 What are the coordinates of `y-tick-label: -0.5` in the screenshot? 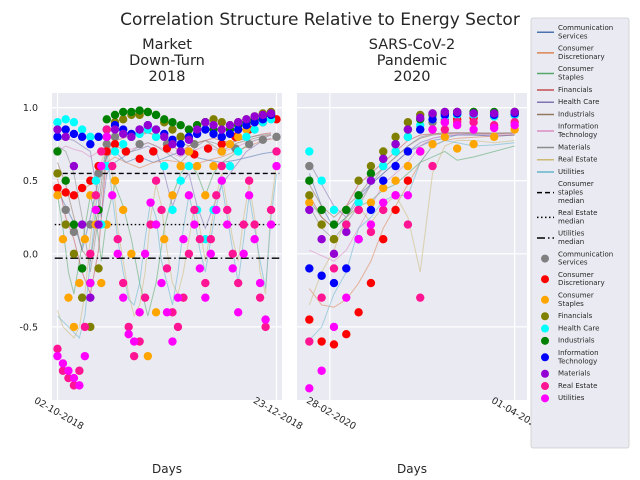 It's located at (28, 327).